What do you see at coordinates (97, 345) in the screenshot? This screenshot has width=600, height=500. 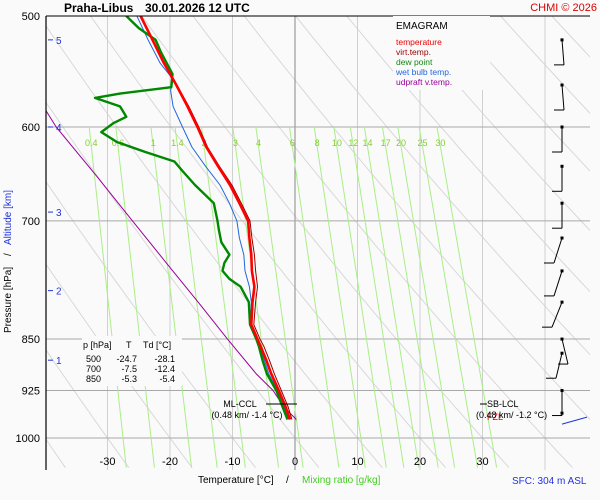 I see `table-header-p: p [hPa]` at bounding box center [97, 345].